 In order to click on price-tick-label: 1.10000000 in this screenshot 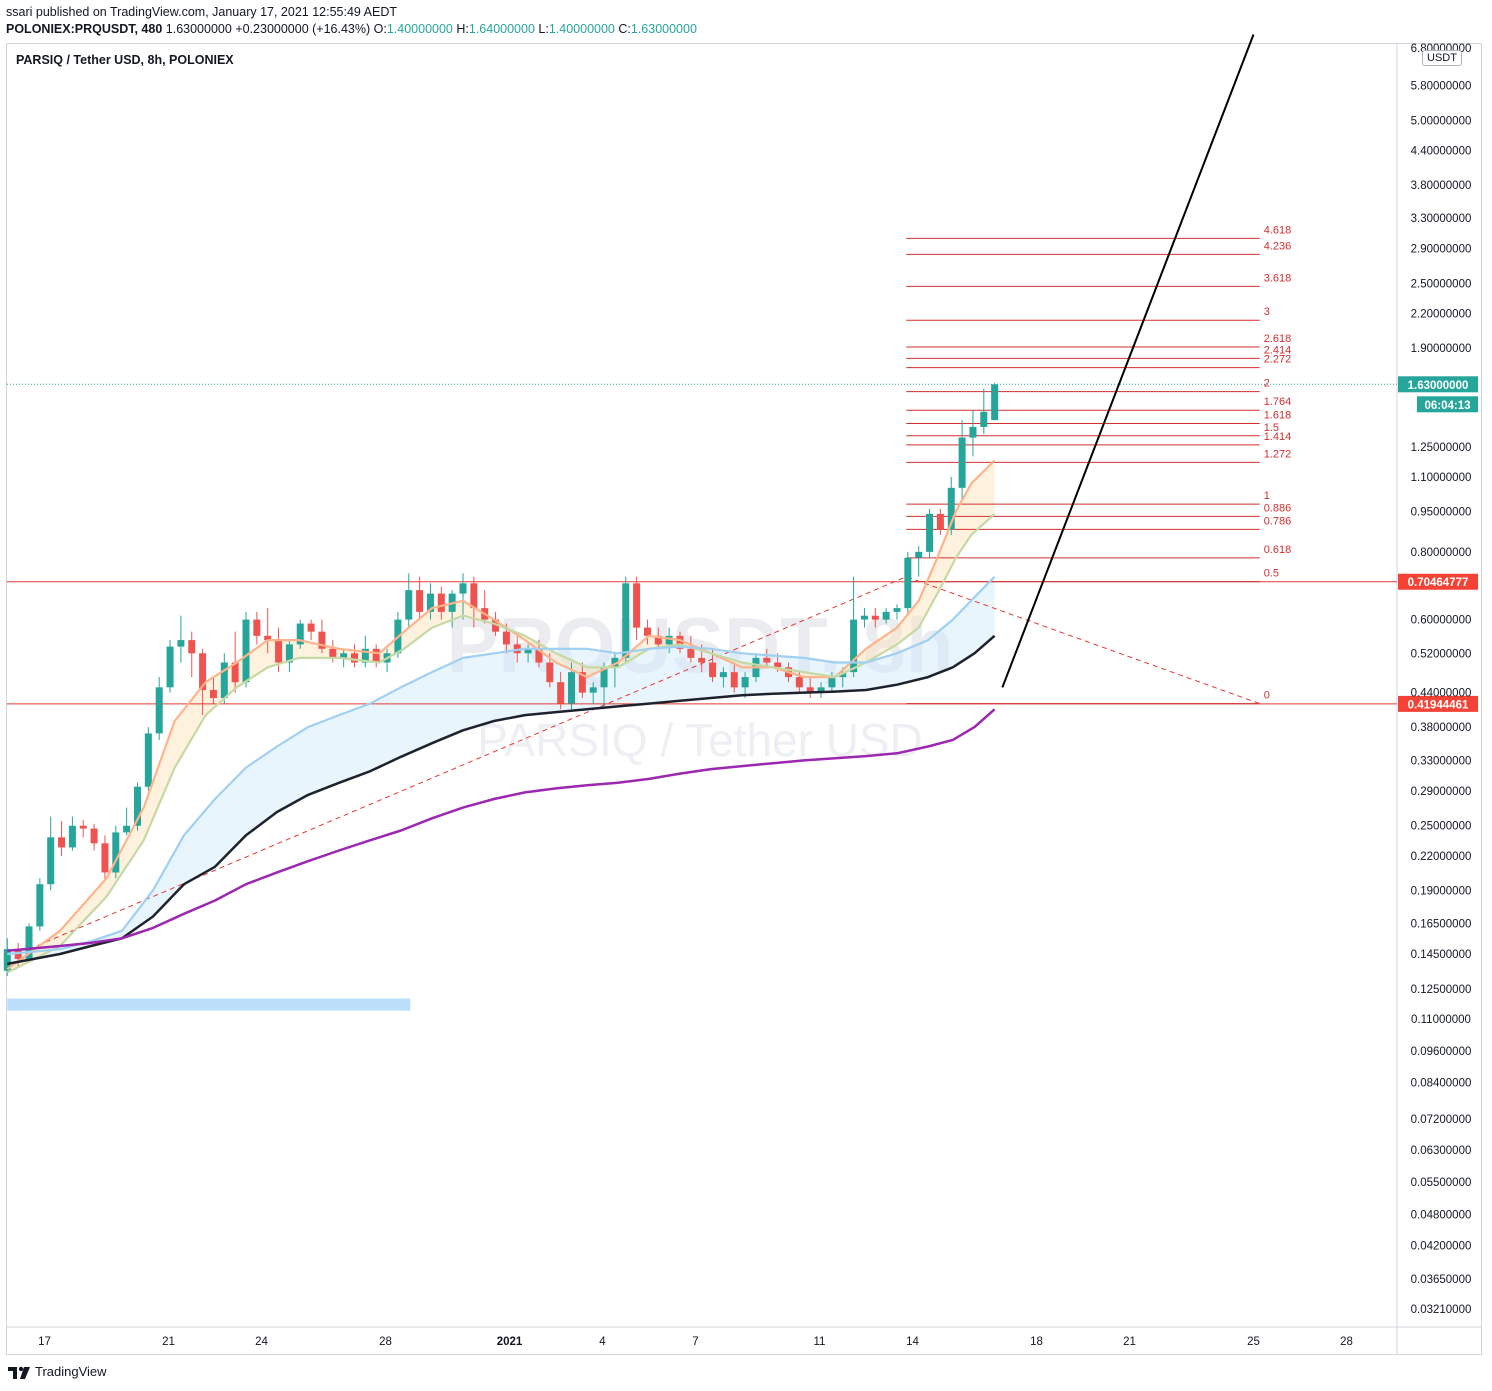, I will do `click(1441, 478)`.